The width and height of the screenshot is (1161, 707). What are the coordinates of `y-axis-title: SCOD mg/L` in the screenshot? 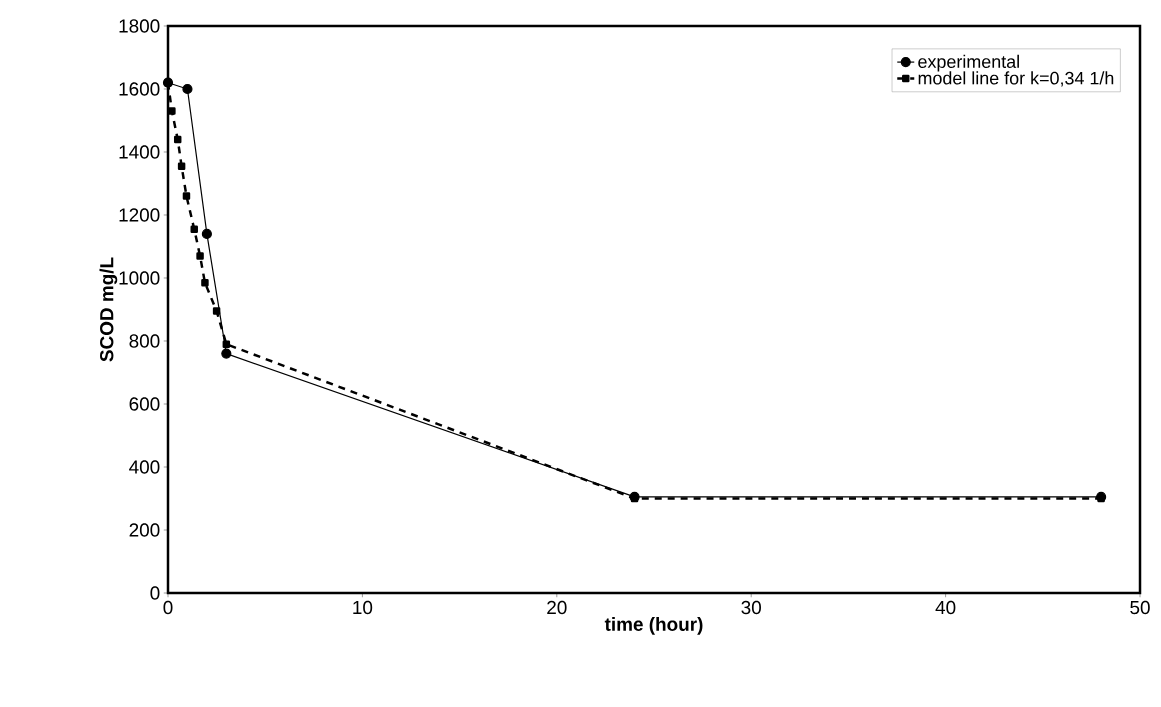 It's located at (108, 309).